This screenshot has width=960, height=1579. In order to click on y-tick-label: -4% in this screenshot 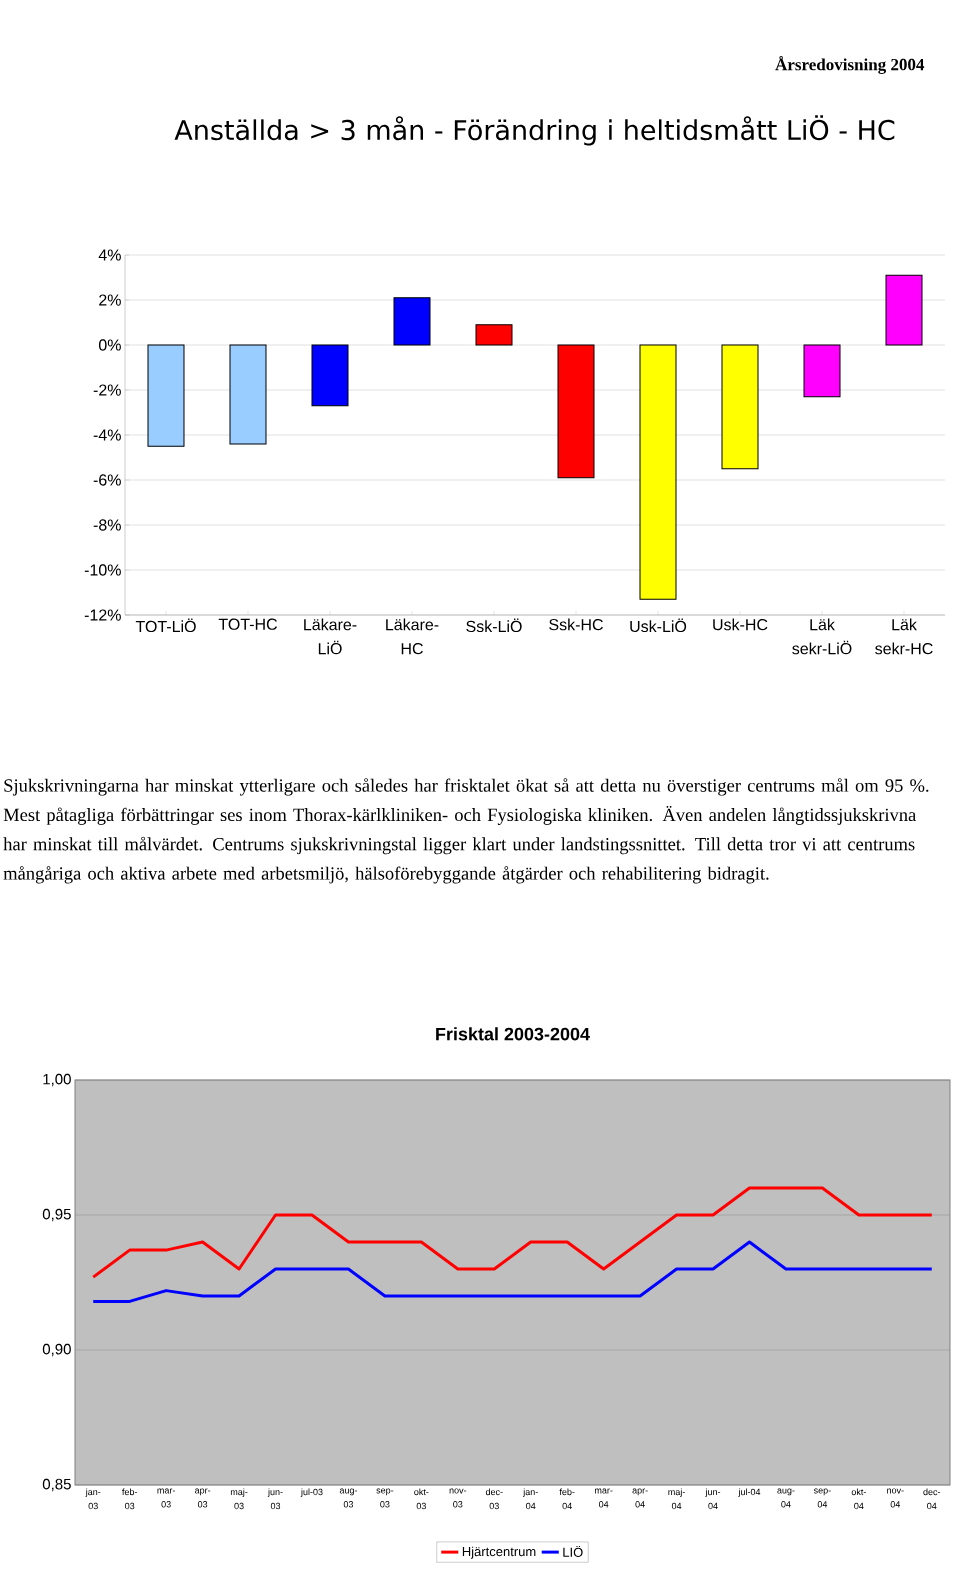, I will do `click(107, 435)`.